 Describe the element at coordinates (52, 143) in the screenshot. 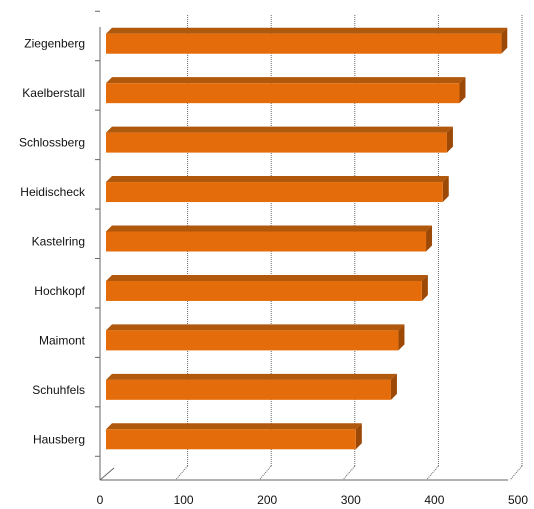

I see `category-label: Schlossberg` at that location.